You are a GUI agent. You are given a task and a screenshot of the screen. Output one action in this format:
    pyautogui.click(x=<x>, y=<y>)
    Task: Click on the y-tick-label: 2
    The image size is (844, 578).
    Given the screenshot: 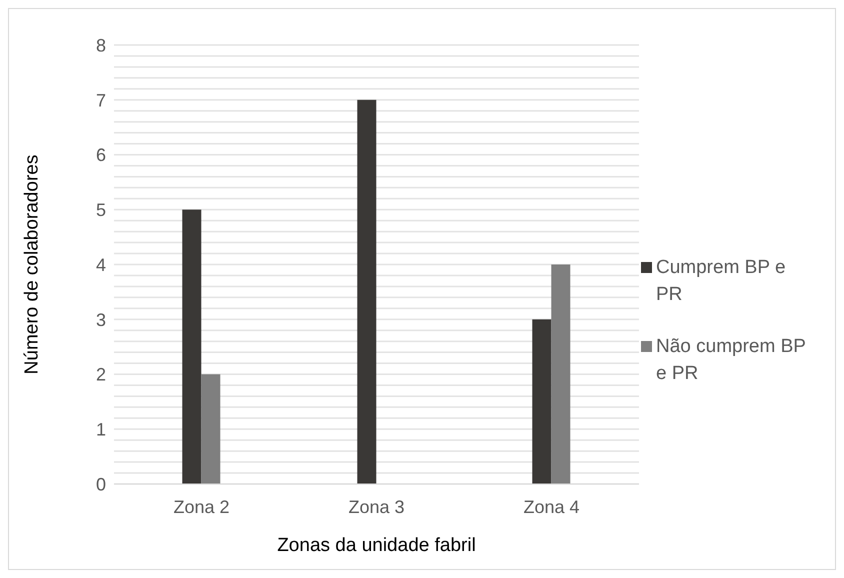 What is the action you would take?
    pyautogui.click(x=101, y=374)
    